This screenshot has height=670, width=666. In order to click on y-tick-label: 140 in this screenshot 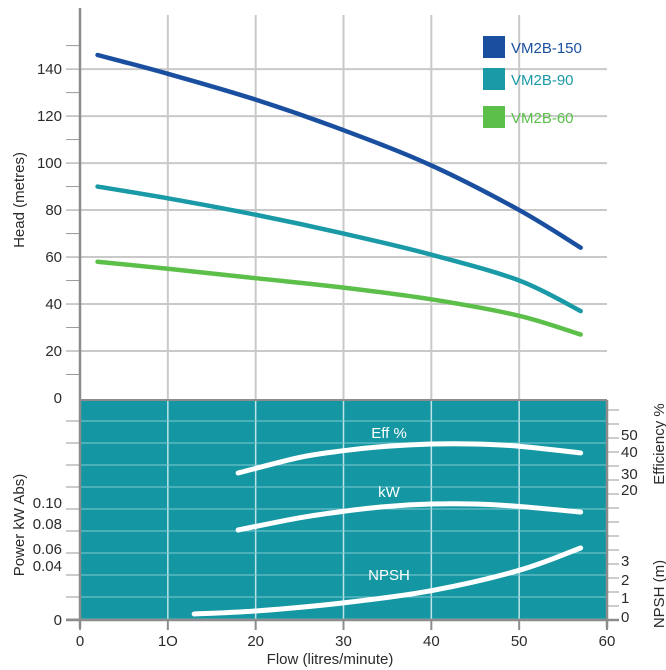, I will do `click(49, 69)`.